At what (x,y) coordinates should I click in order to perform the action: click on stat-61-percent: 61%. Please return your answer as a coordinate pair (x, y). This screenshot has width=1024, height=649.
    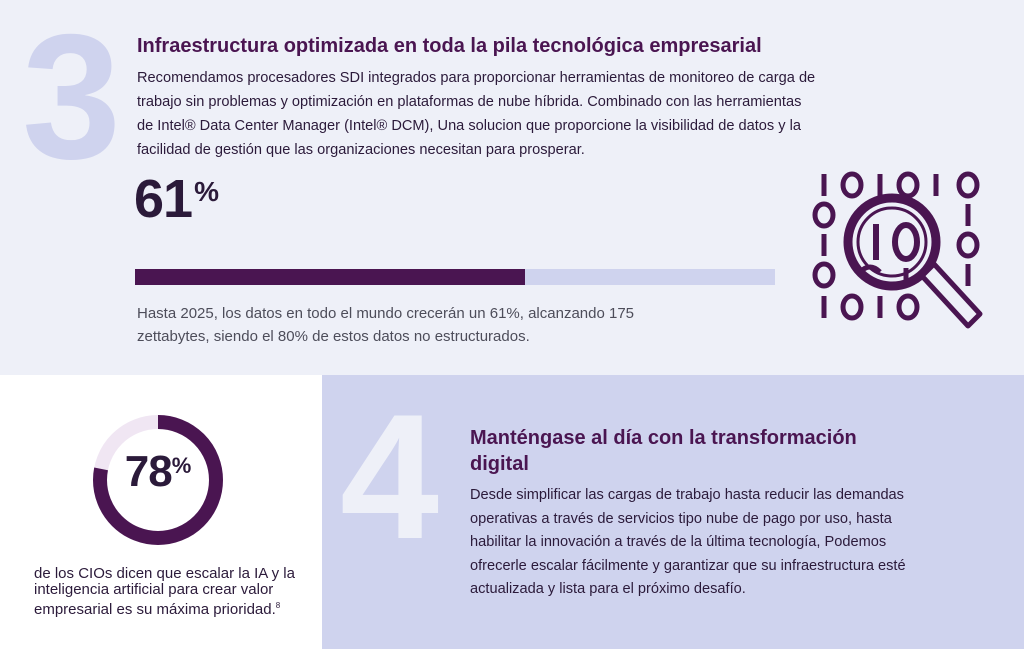
    Looking at the image, I should click on (176, 199).